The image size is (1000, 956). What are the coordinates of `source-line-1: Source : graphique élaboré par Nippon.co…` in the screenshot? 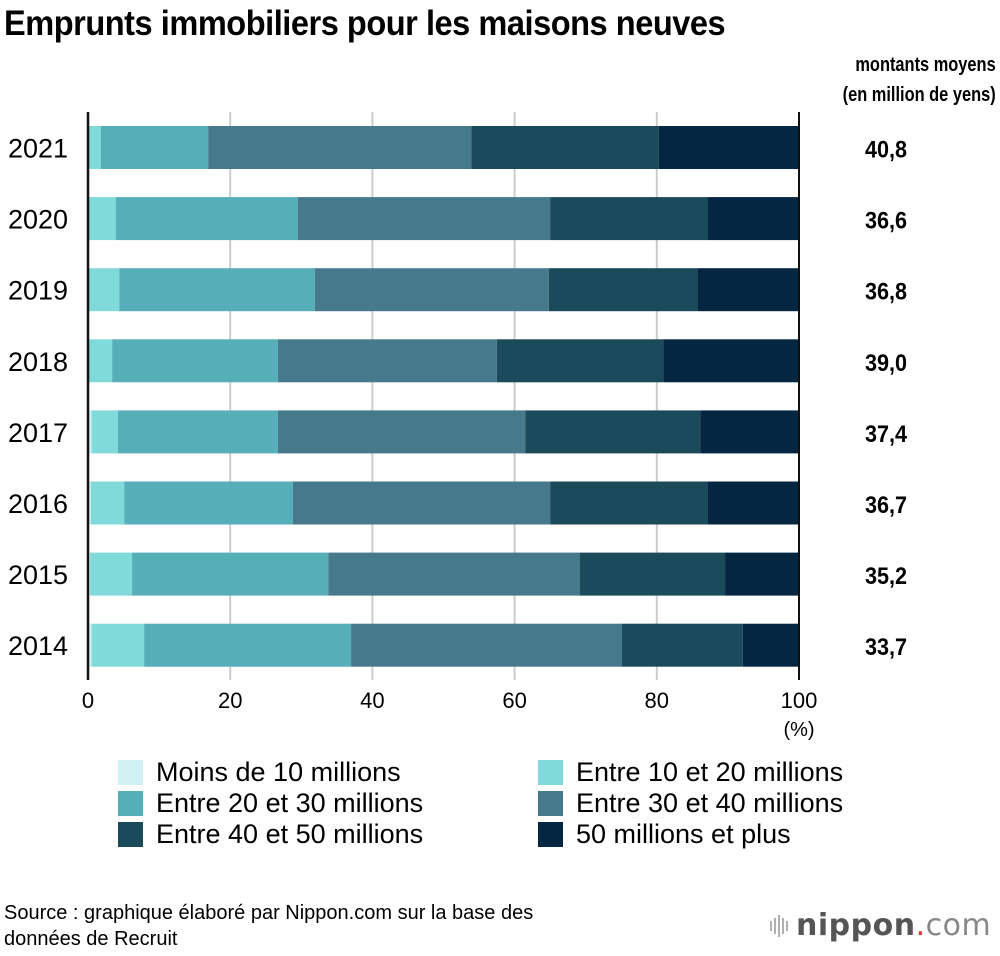 It's located at (269, 913).